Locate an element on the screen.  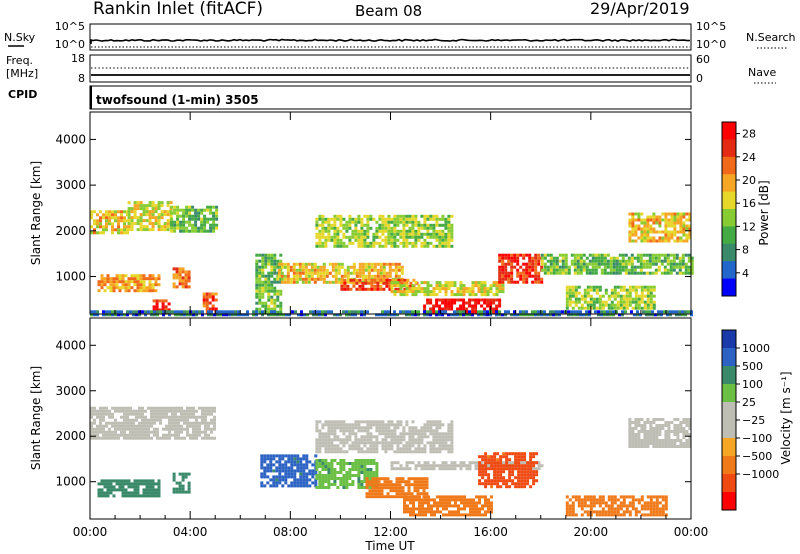
power-ylabel: Slant Range [km] is located at coordinates (36, 213).